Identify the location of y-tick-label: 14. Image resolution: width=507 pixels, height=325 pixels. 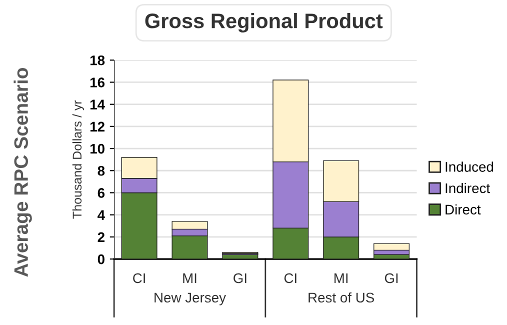
(97, 105).